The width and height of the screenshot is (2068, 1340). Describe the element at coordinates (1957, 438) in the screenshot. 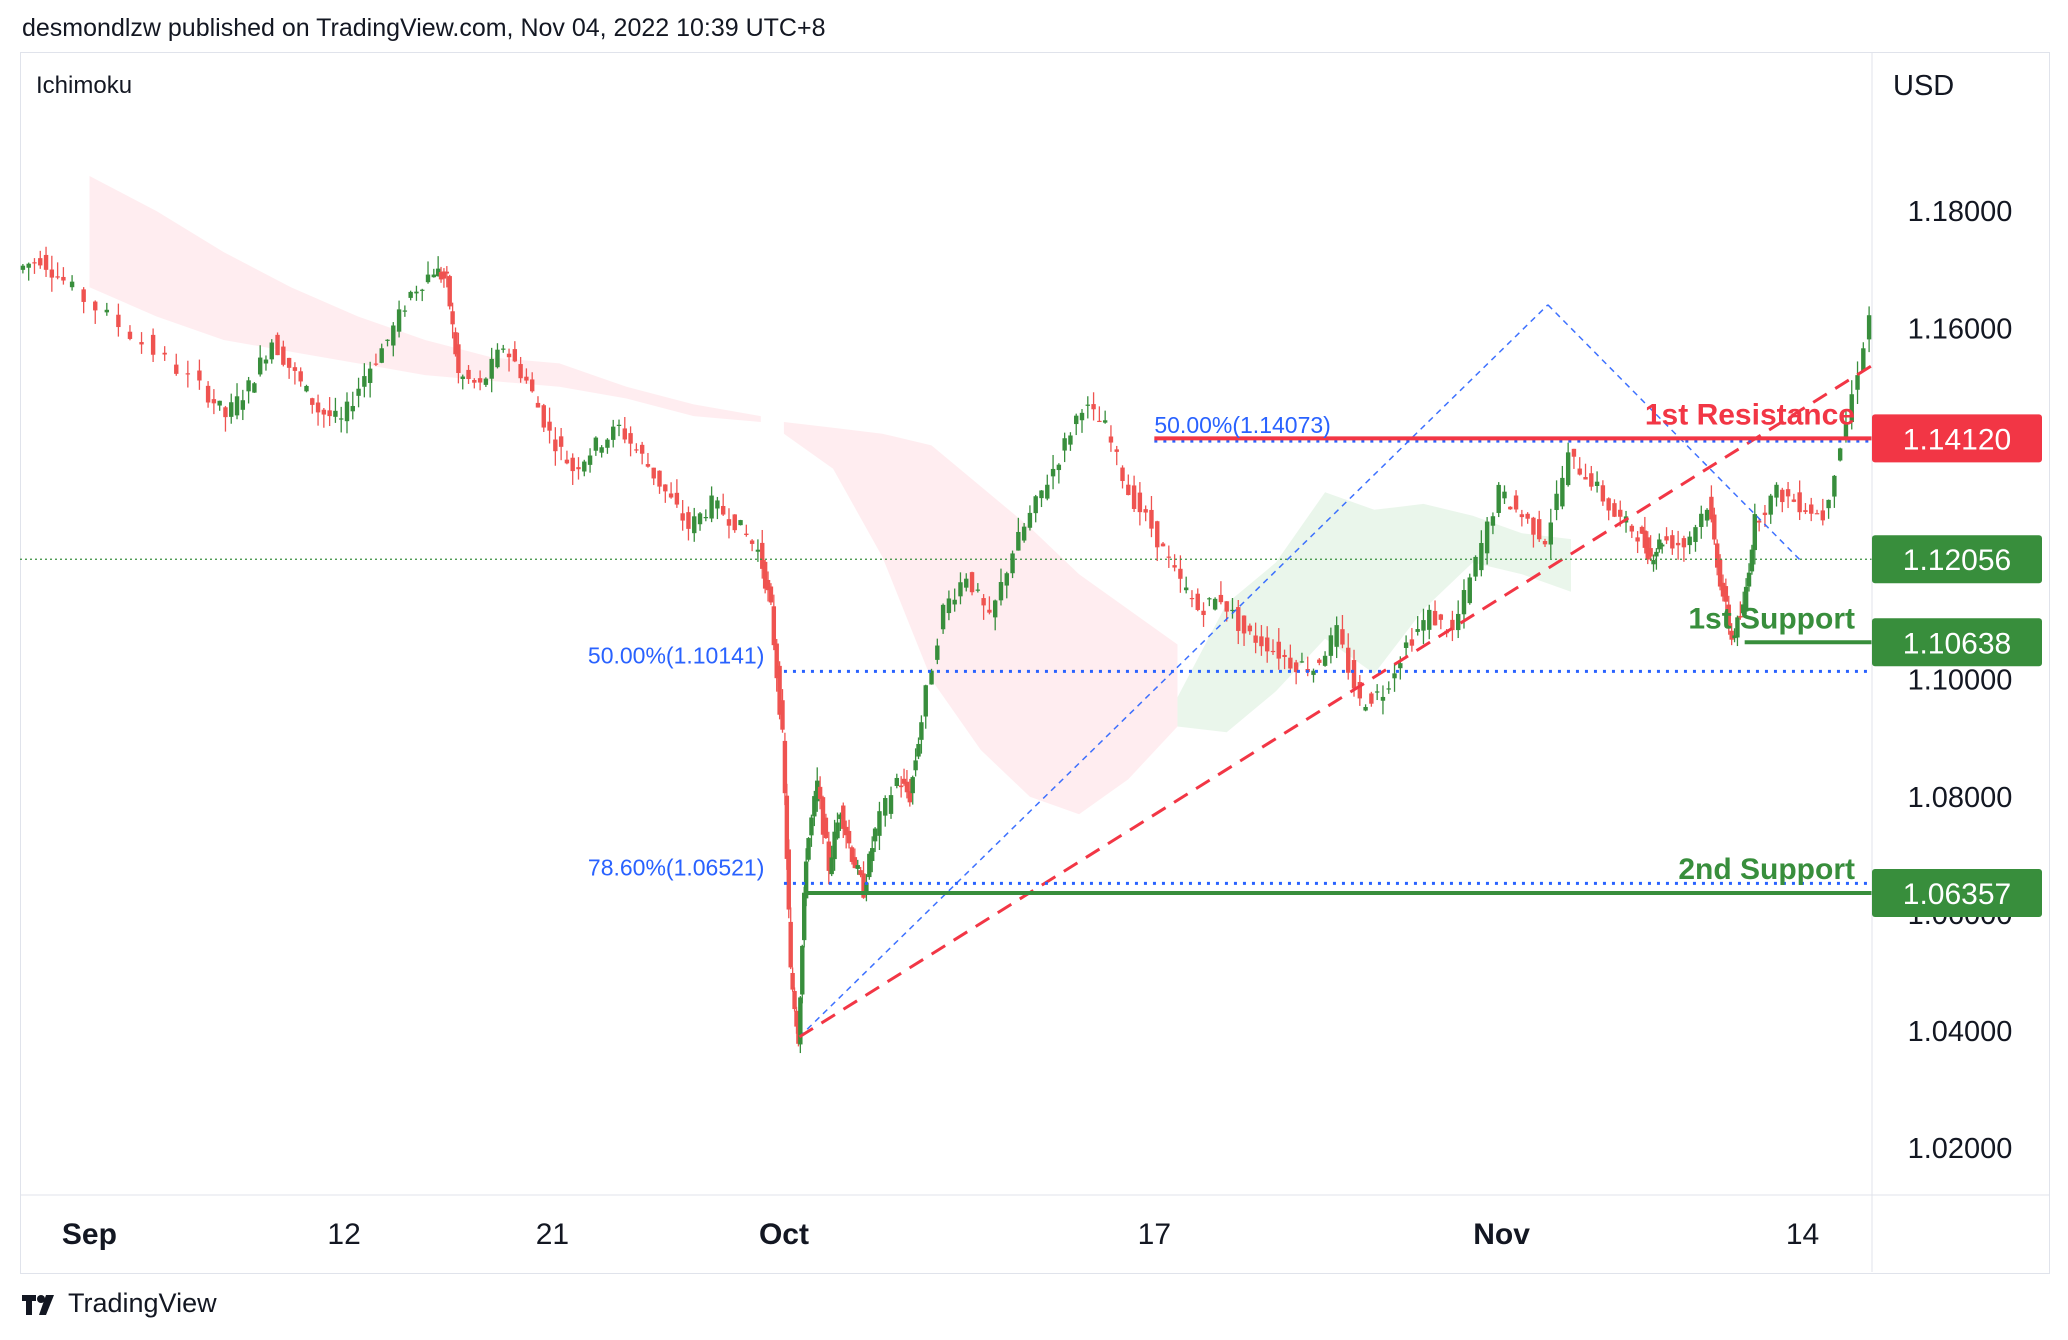

I see `price-tag-1st-resistance-bg` at that location.